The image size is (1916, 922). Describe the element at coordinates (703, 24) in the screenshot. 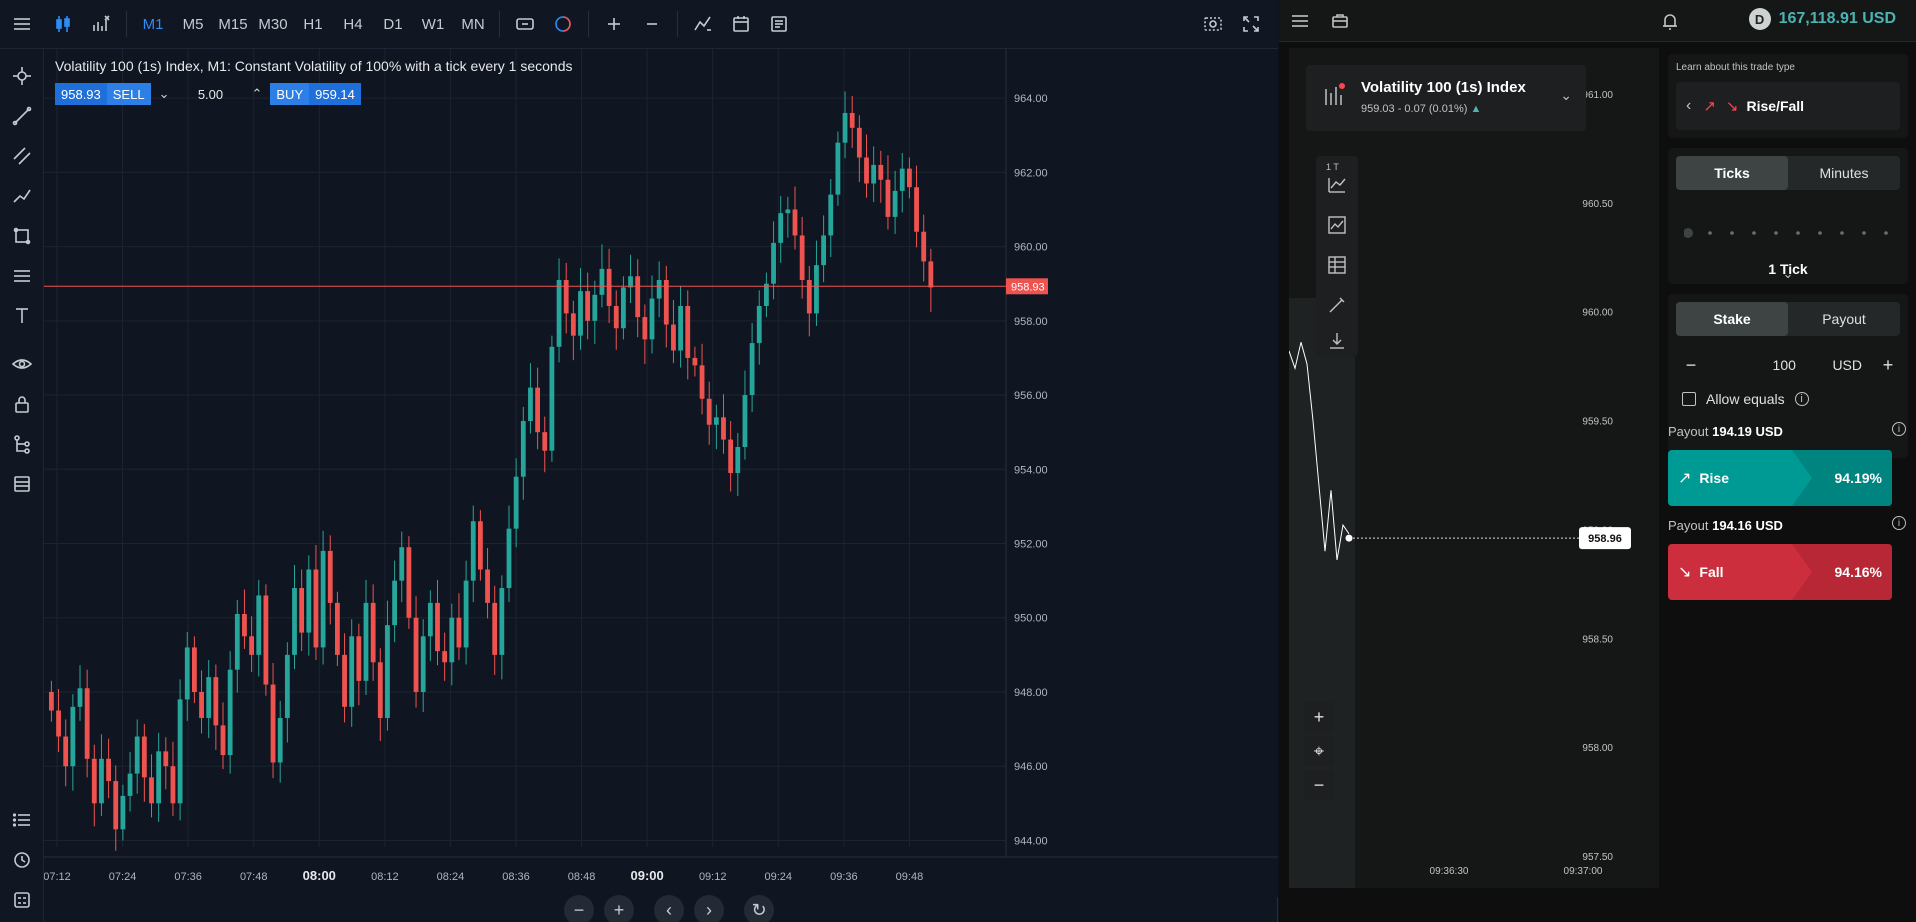

I see `indicator-add-icon` at that location.